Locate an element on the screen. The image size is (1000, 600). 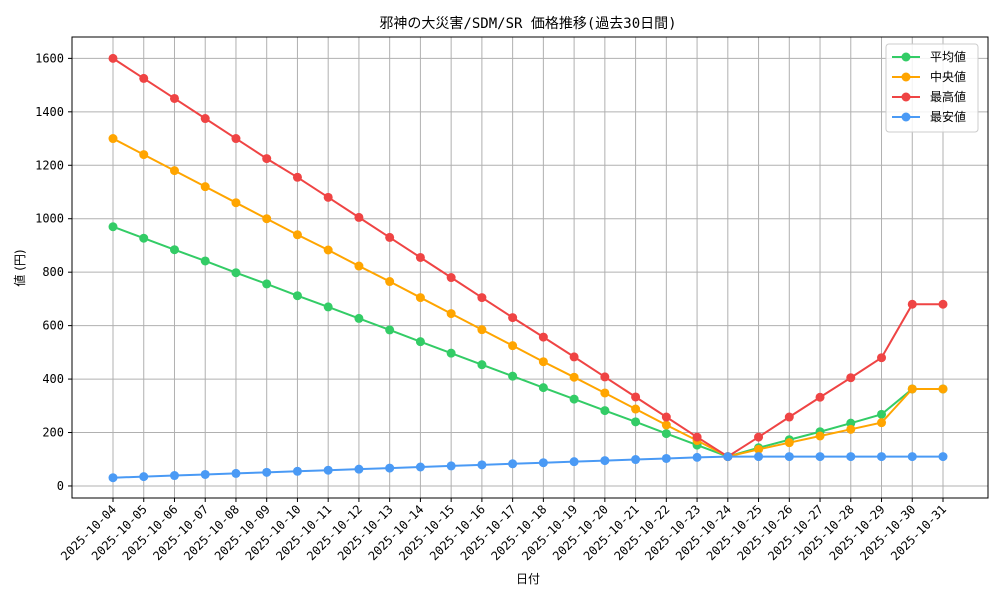
y-tick-label: 600 is located at coordinates (53, 326).